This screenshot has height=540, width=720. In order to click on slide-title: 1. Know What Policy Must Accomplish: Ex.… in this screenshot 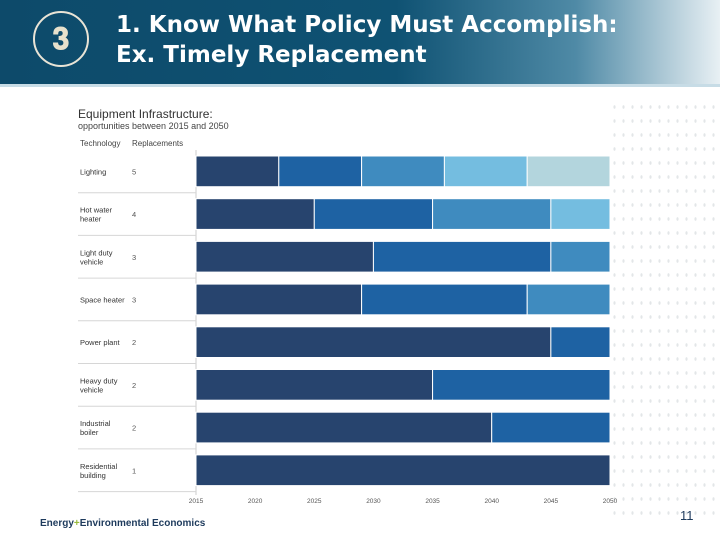, I will do `click(367, 40)`.